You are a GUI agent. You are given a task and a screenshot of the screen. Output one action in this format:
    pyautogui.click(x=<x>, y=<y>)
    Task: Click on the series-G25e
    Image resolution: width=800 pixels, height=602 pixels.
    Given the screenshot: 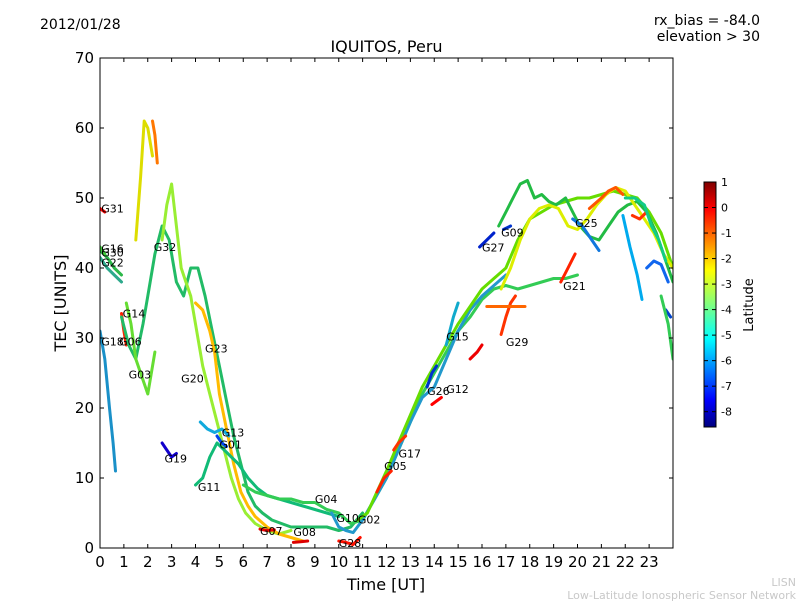 What is the action you would take?
    pyautogui.click(x=668, y=313)
    